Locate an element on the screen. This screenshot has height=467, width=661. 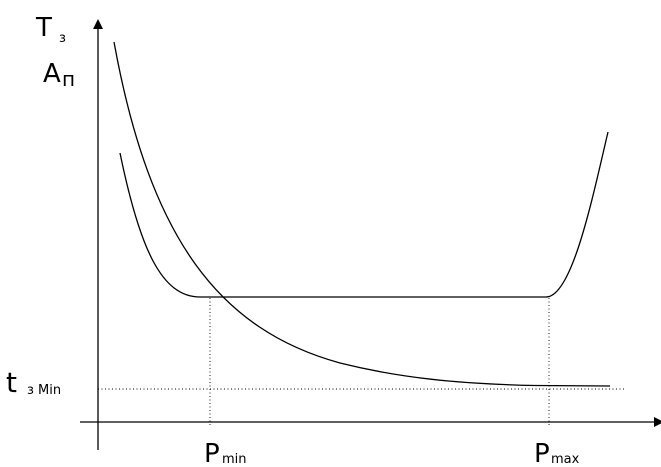
y-axis-label-bottom-subscript: п is located at coordinates (68, 79).